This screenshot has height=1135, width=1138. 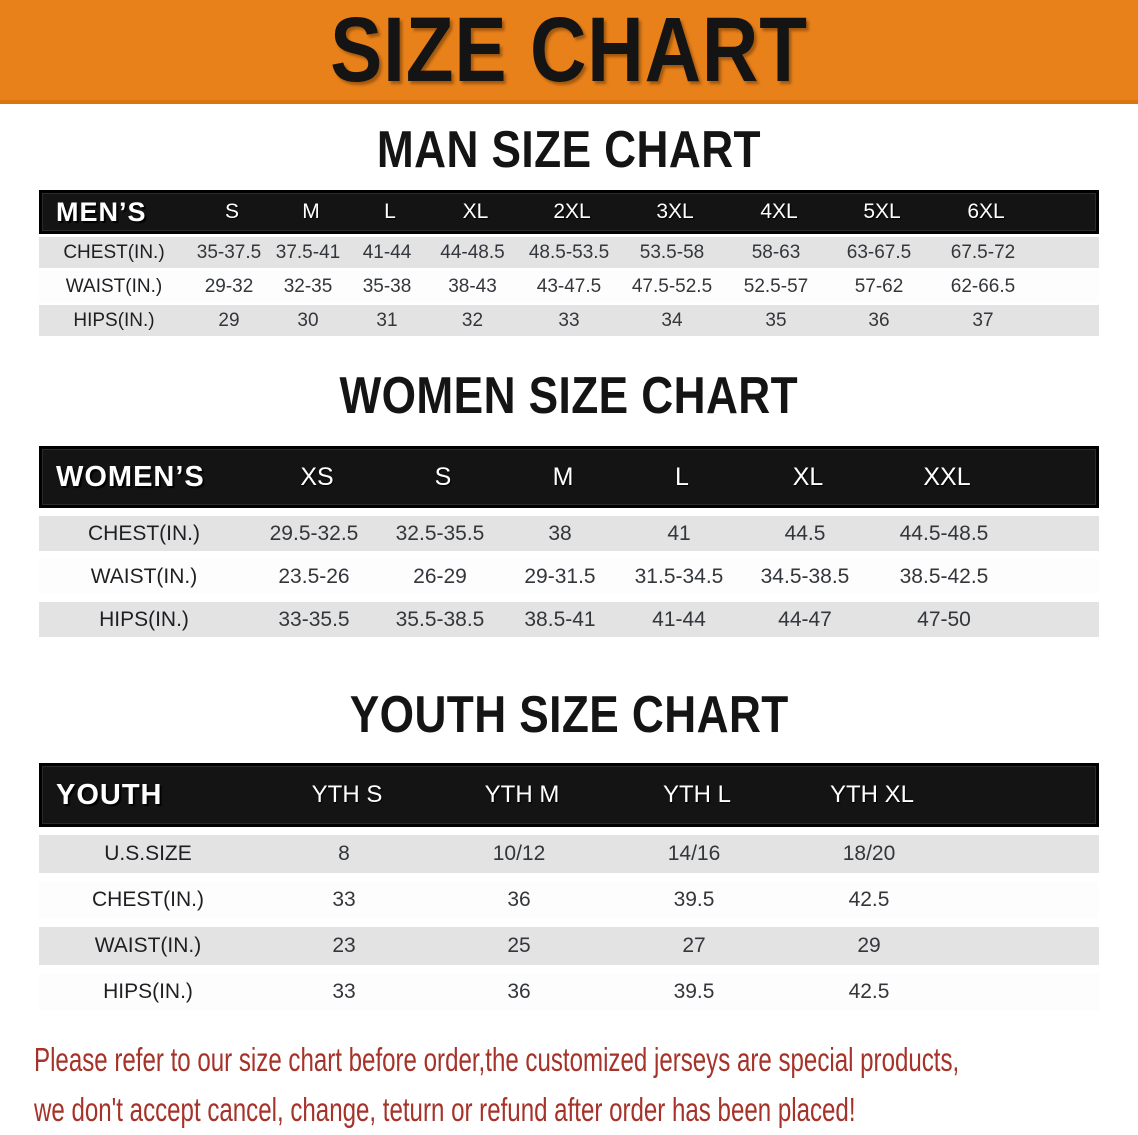 I want to click on size-column-header: L, so click(x=682, y=476).